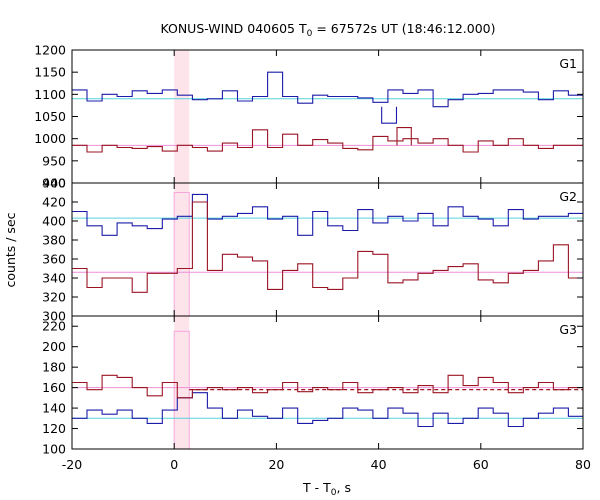  Describe the element at coordinates (50, 50) in the screenshot. I see `panel-g1-ytick-label: 1200` at that location.